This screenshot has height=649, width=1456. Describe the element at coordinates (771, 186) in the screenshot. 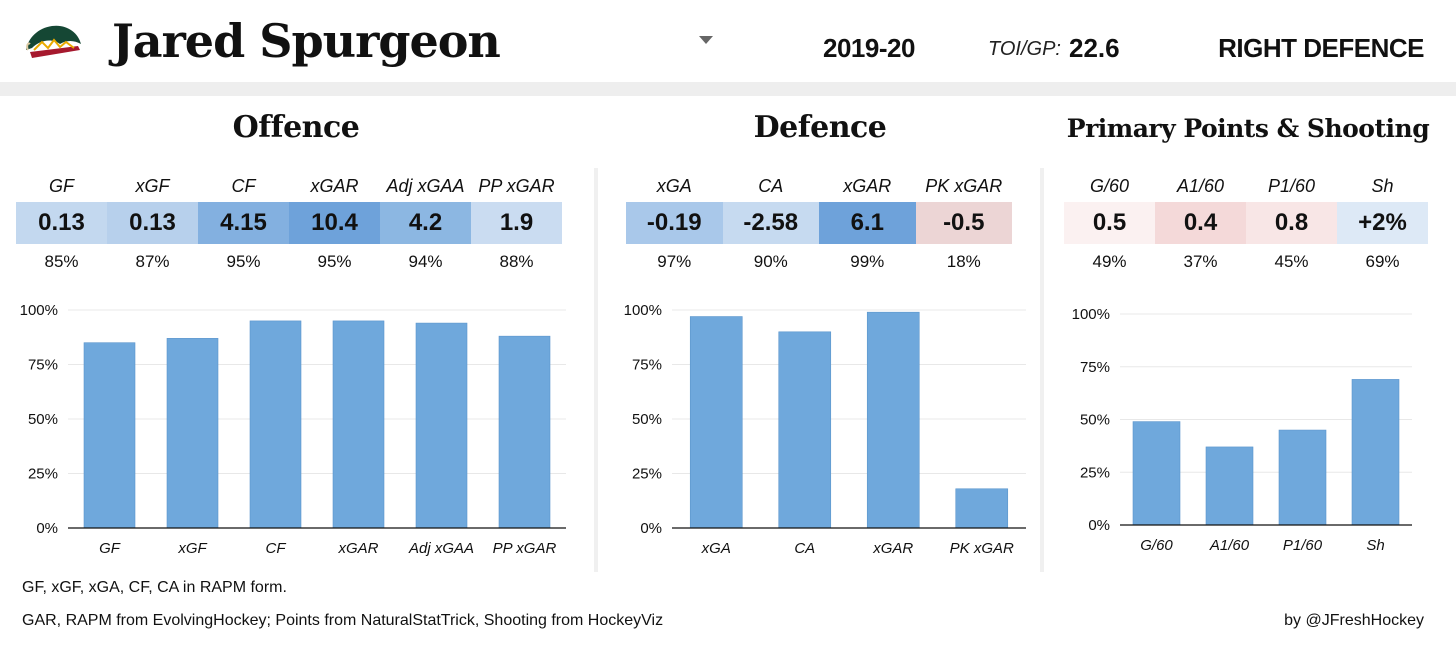

I see `defence-stat-label: CA` at that location.